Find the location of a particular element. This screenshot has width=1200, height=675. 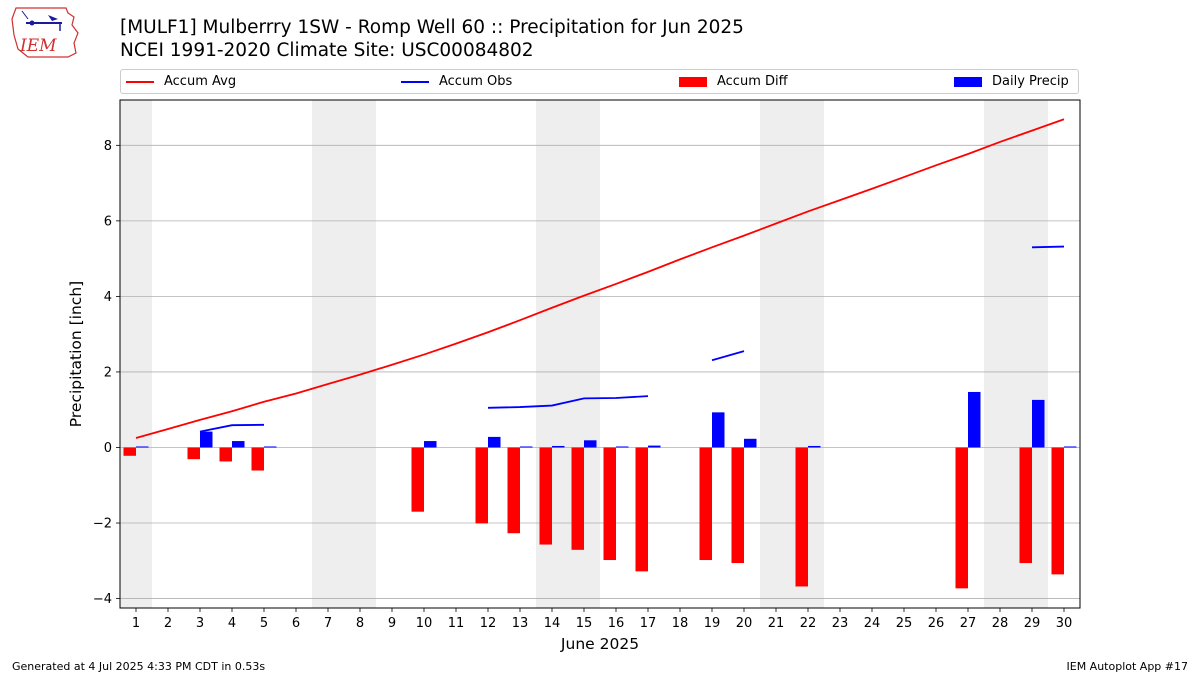

y-axis-label: Precipitation [inch] is located at coordinates (76, 354).